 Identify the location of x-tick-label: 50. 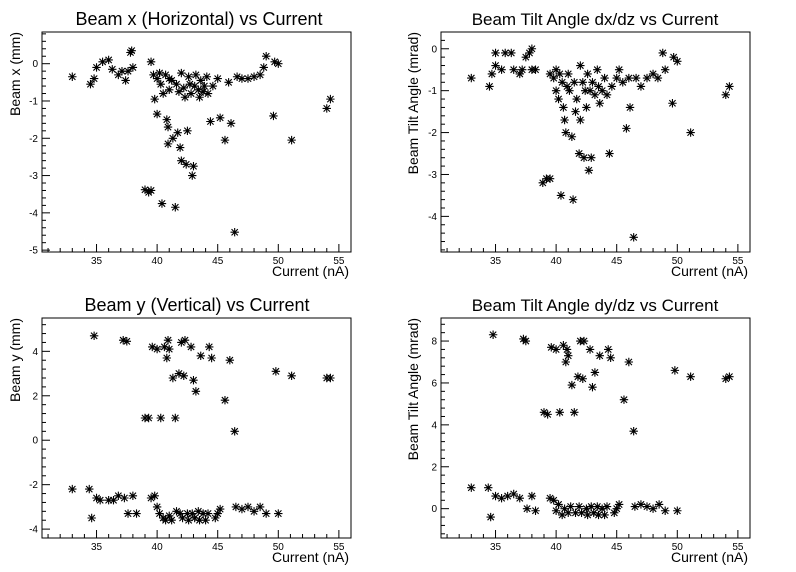
(678, 547).